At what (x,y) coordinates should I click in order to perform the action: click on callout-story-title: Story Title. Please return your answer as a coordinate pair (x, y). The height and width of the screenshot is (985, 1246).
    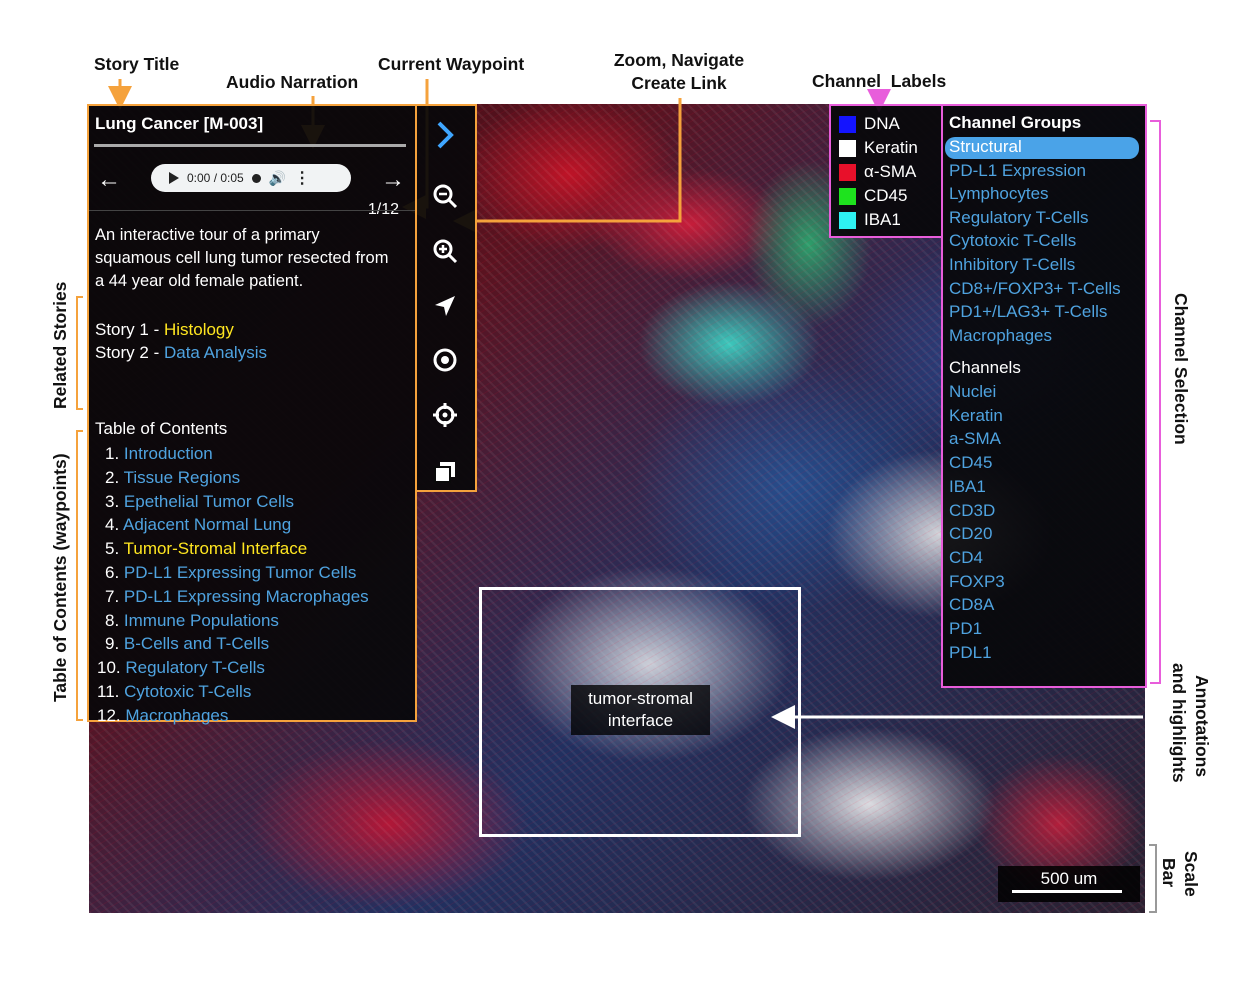
    Looking at the image, I should click on (137, 64).